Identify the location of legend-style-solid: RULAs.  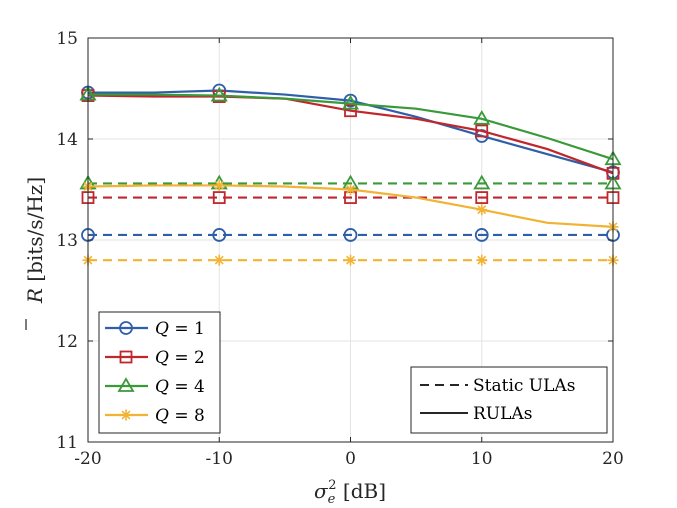
(476, 414).